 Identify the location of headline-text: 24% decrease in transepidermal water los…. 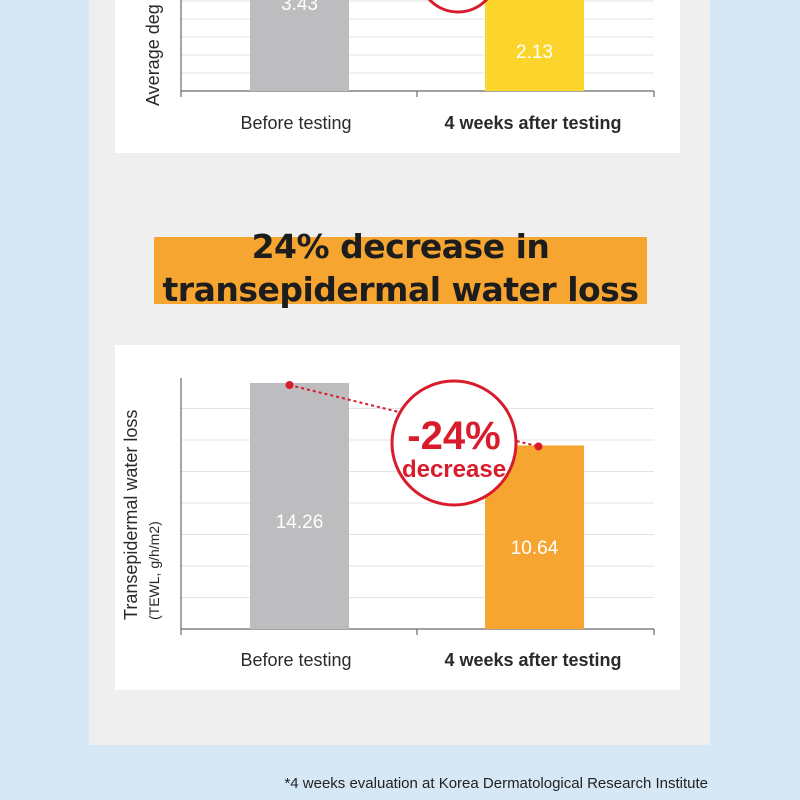
(400, 268).